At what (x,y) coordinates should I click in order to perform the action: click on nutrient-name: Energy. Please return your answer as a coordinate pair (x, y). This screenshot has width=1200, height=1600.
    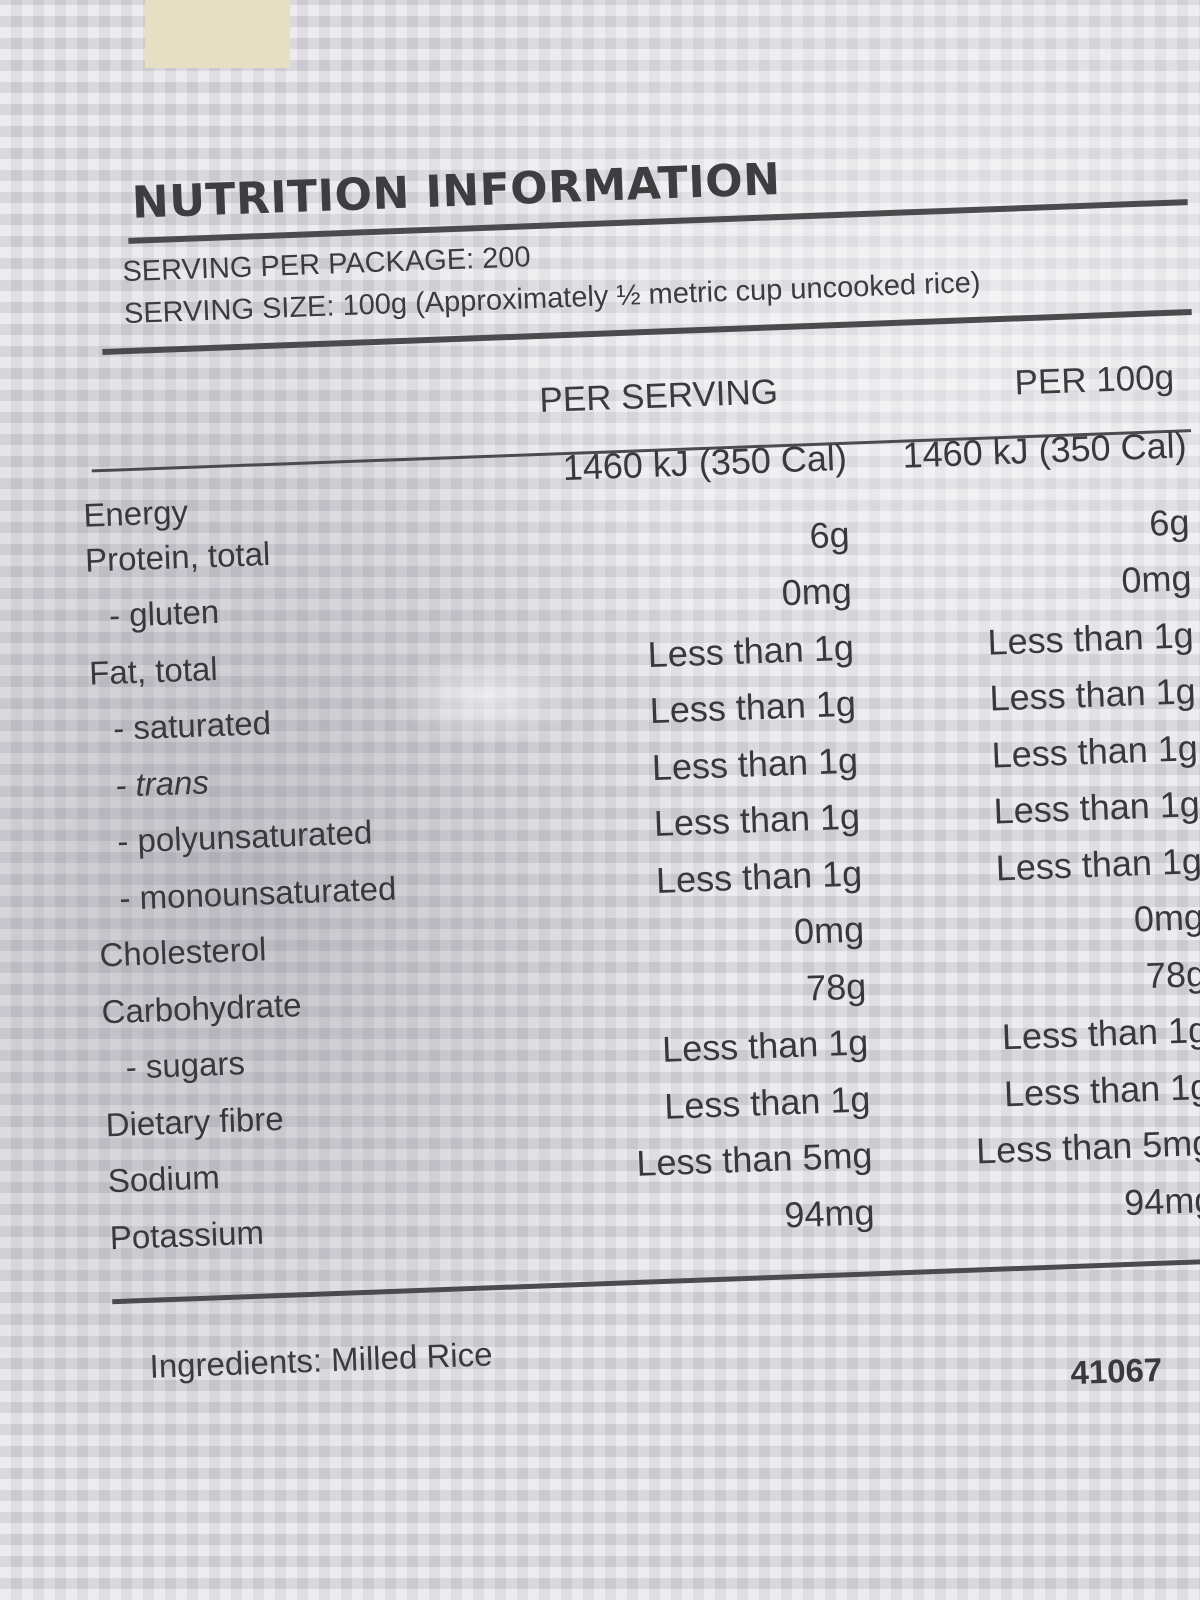
    Looking at the image, I should click on (135, 513).